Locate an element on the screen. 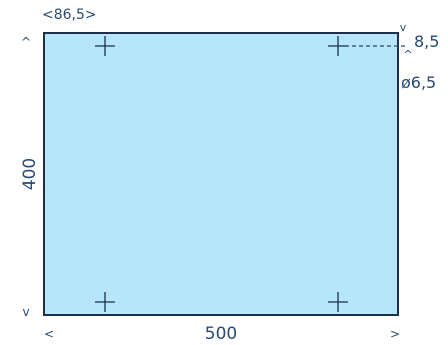 The height and width of the screenshot is (345, 448). height-top-arrow: ^ is located at coordinates (26, 42).